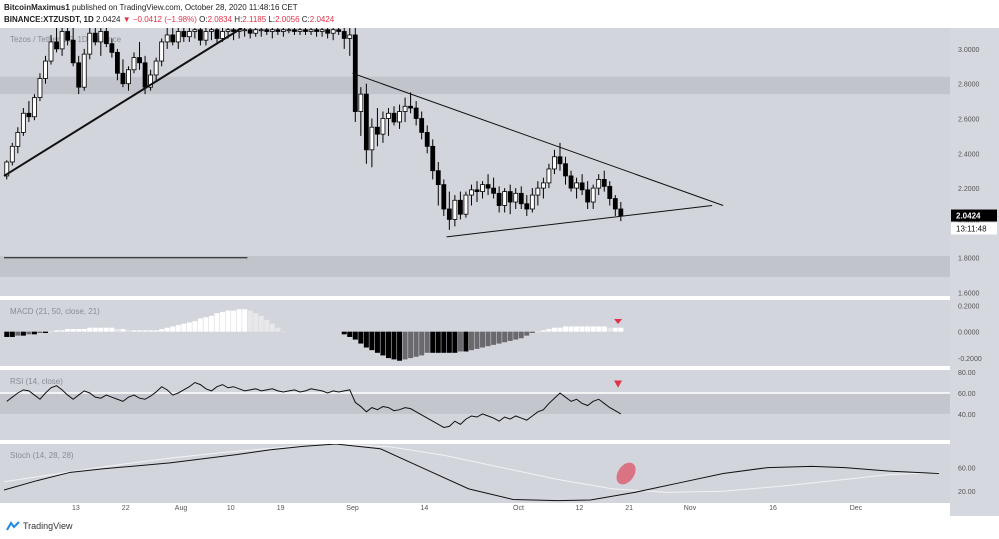 Image resolution: width=999 pixels, height=539 pixels. What do you see at coordinates (471, 468) in the screenshot?
I see `stoch-d-line` at bounding box center [471, 468].